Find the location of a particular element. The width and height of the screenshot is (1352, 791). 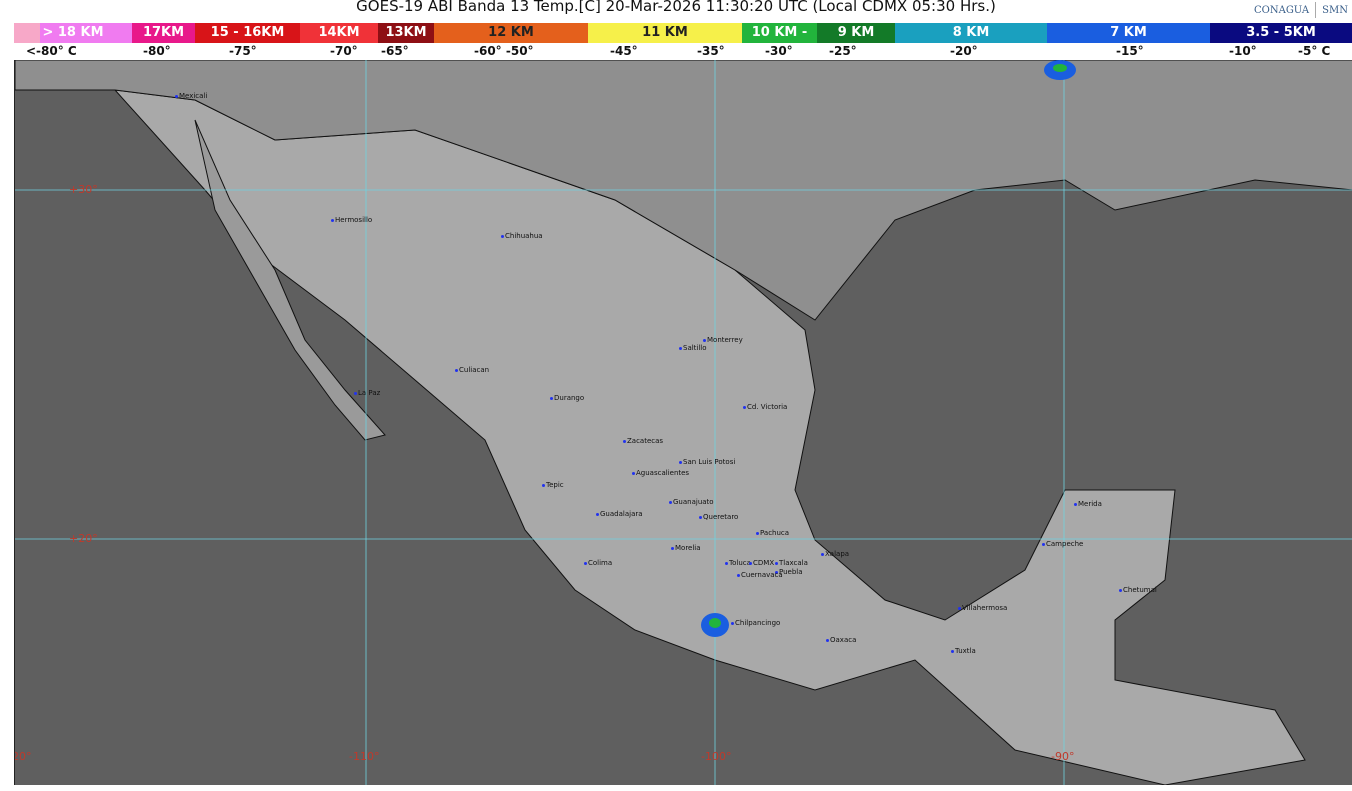

scale-temperature: -5° C is located at coordinates (1314, 51).